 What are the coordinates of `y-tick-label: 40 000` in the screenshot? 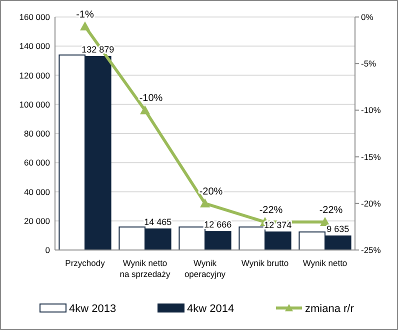 It's located at (37, 191).